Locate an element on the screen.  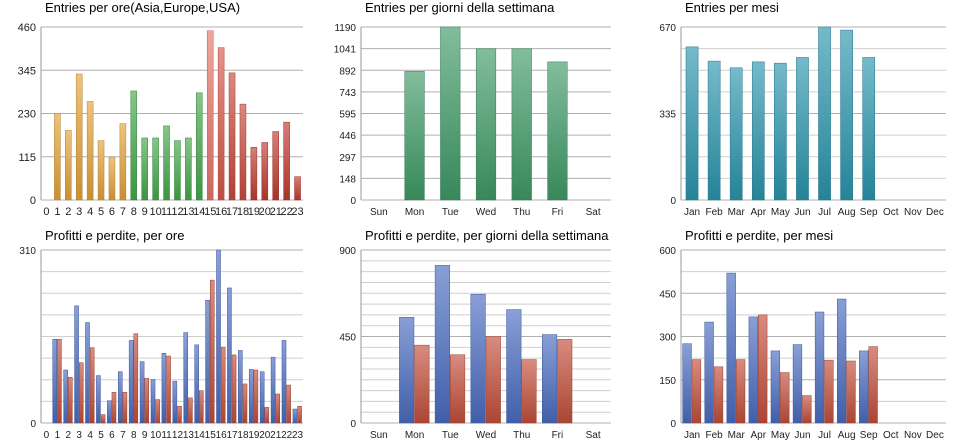
y-tick-label: 150 is located at coordinates (667, 381).